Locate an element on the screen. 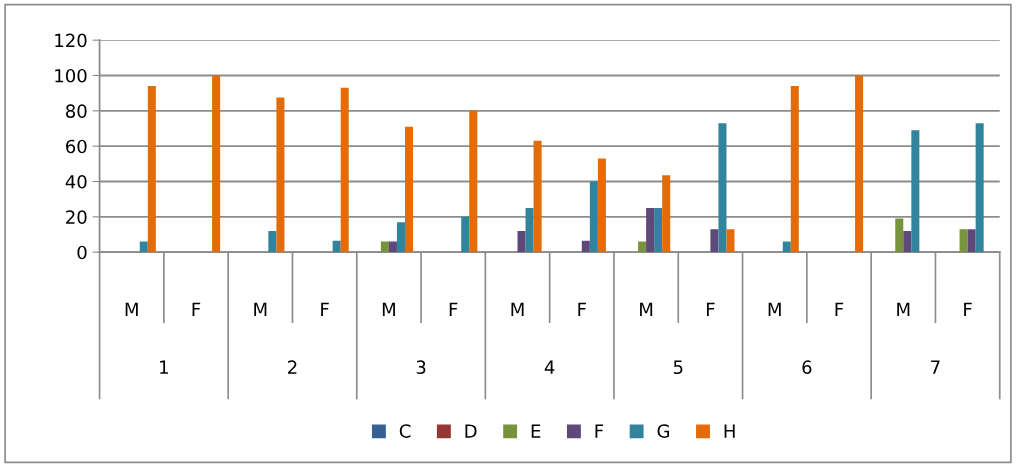 Image resolution: width=1016 pixels, height=467 pixels. text: 7 is located at coordinates (935, 367).